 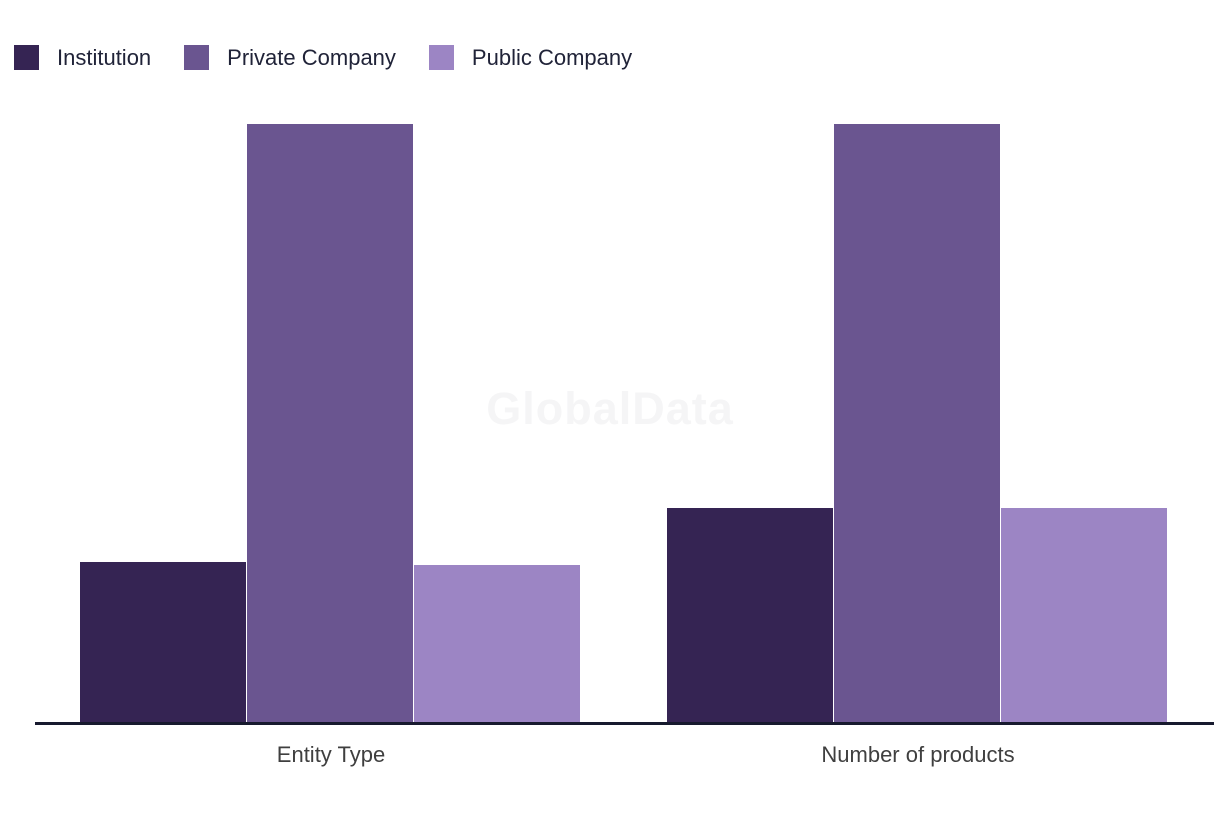 I want to click on legend-item-institution: Institution, so click(x=82, y=57).